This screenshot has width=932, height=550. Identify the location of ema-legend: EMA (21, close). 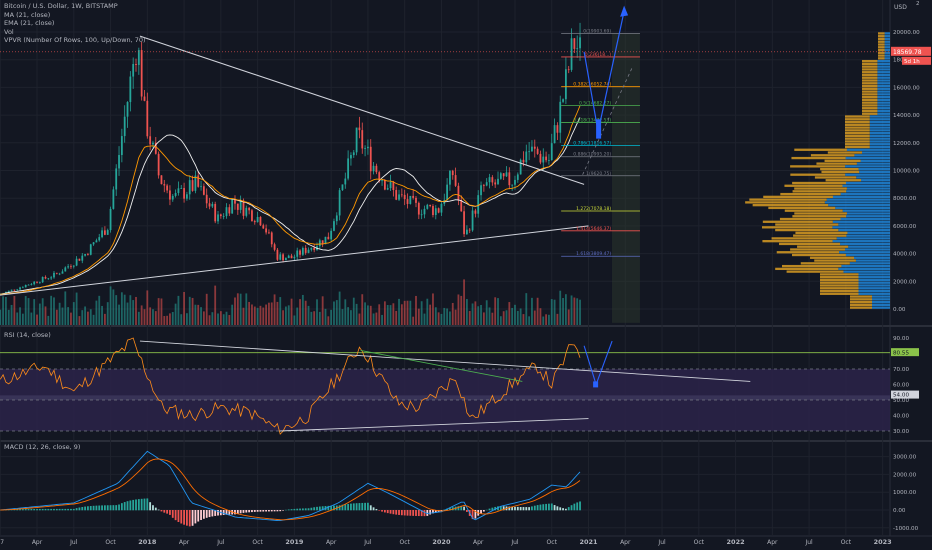
(29, 23).